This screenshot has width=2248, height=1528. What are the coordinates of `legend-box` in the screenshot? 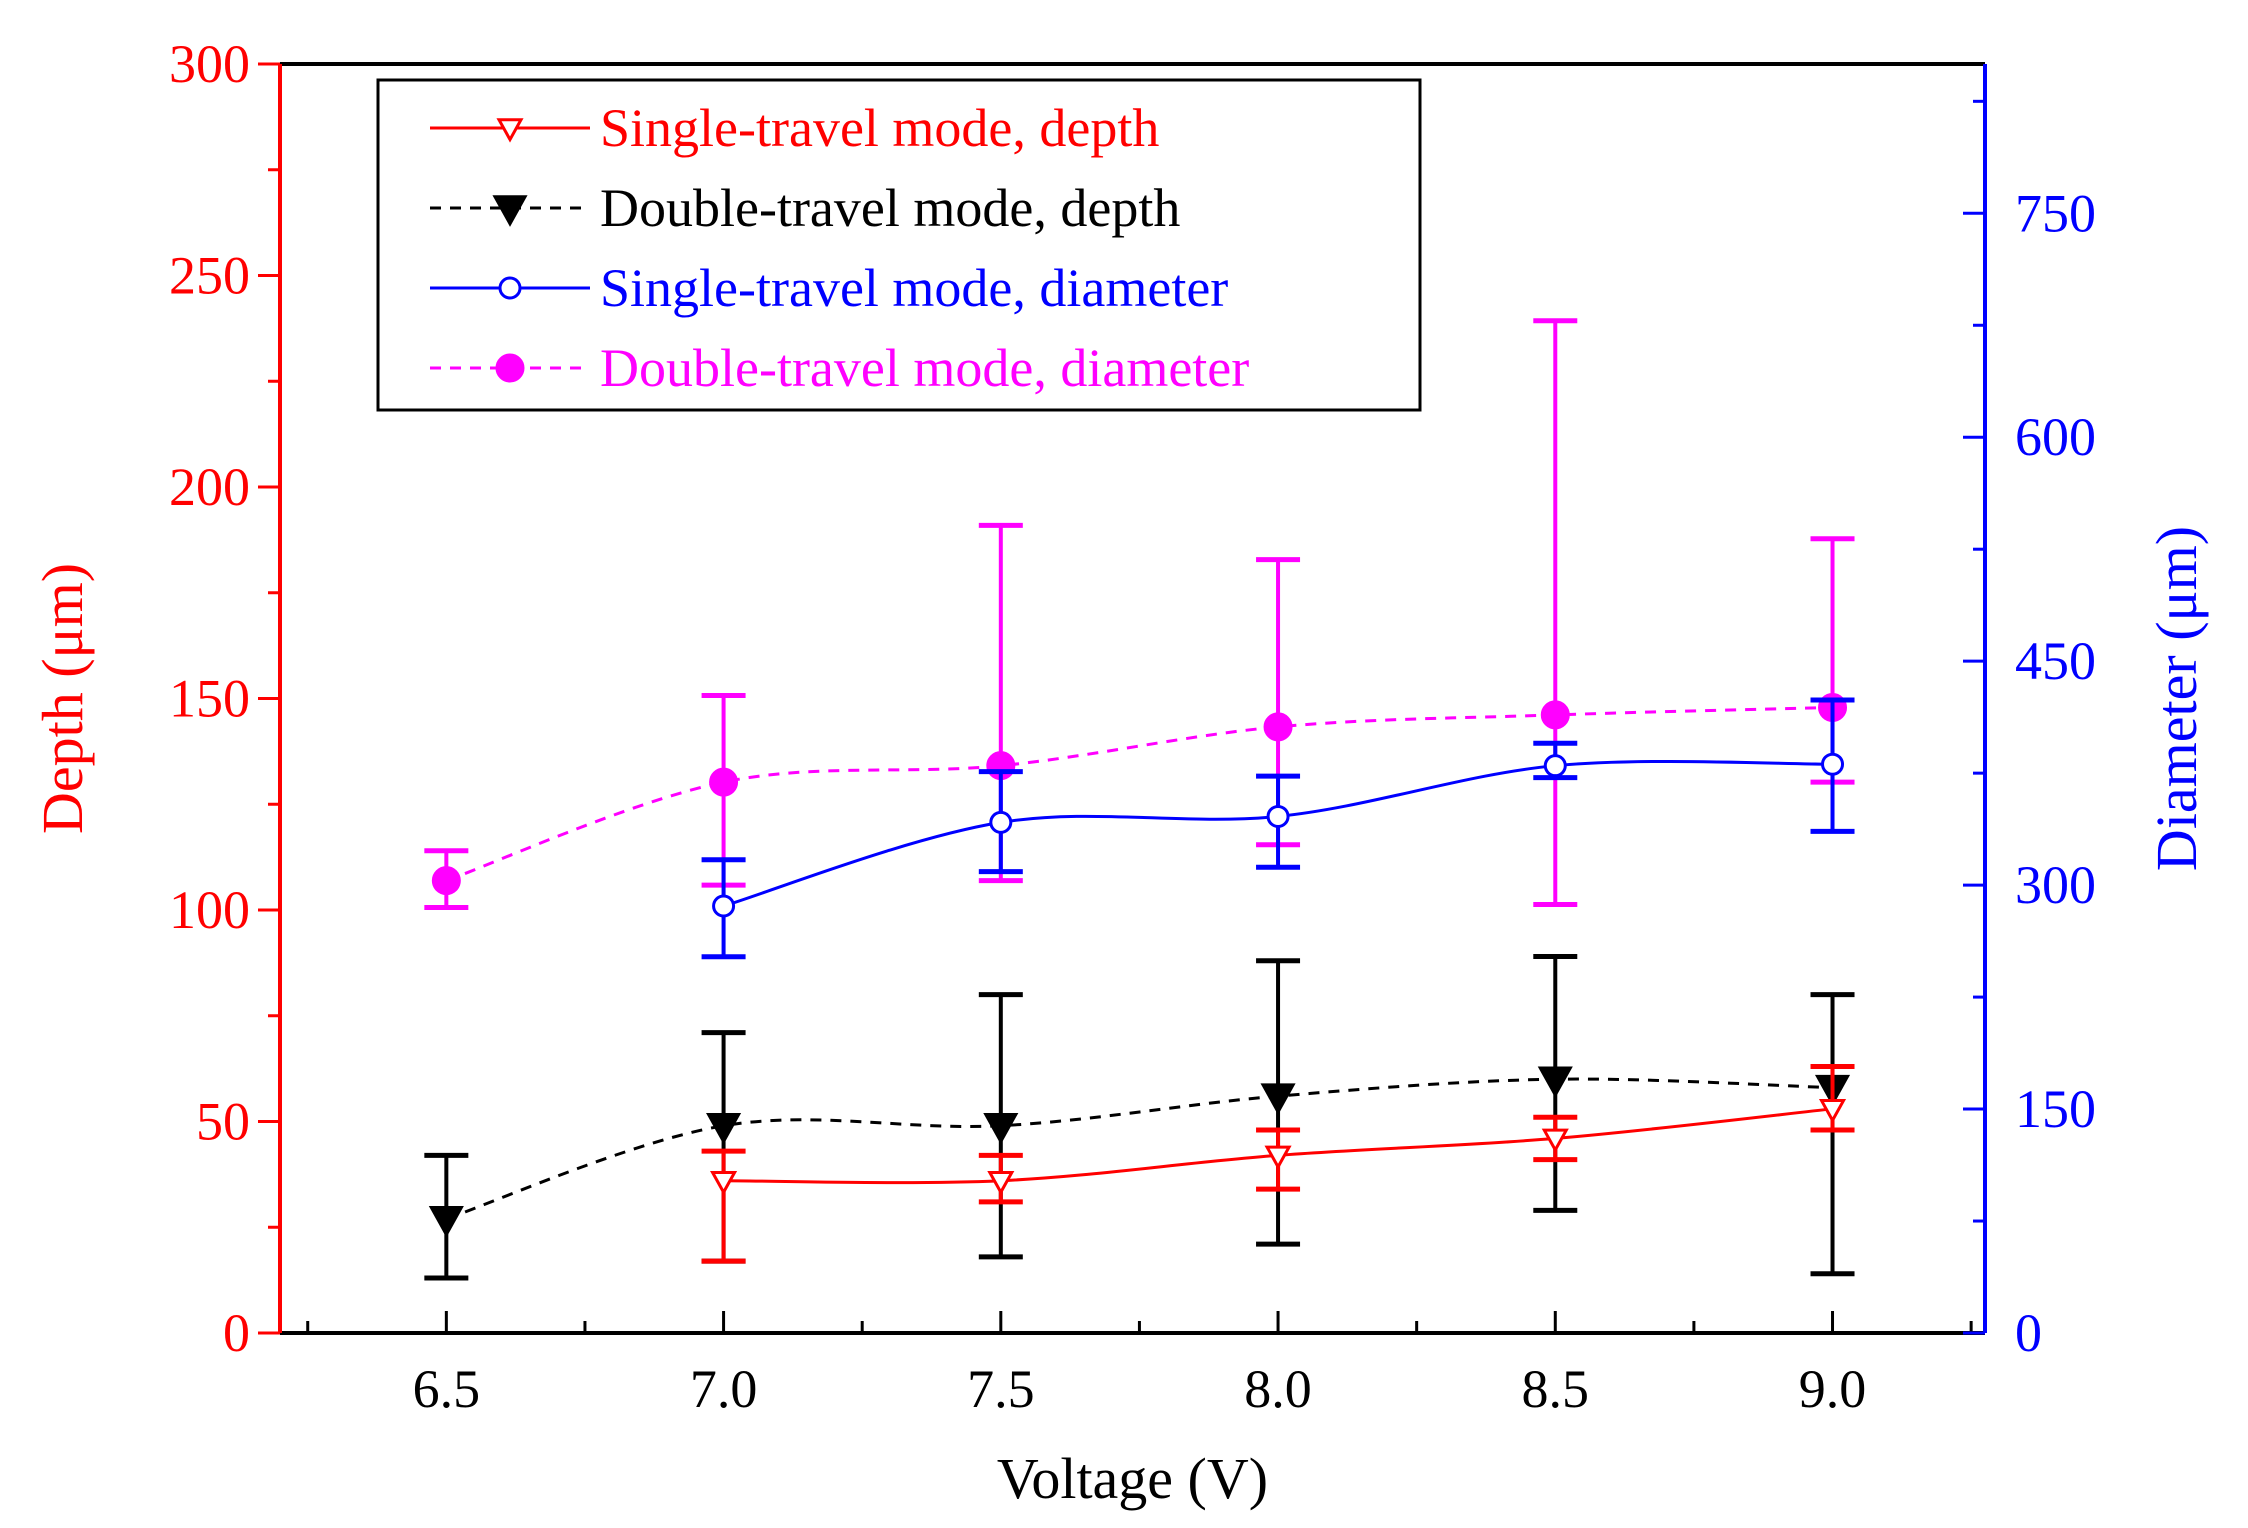 It's located at (899, 245).